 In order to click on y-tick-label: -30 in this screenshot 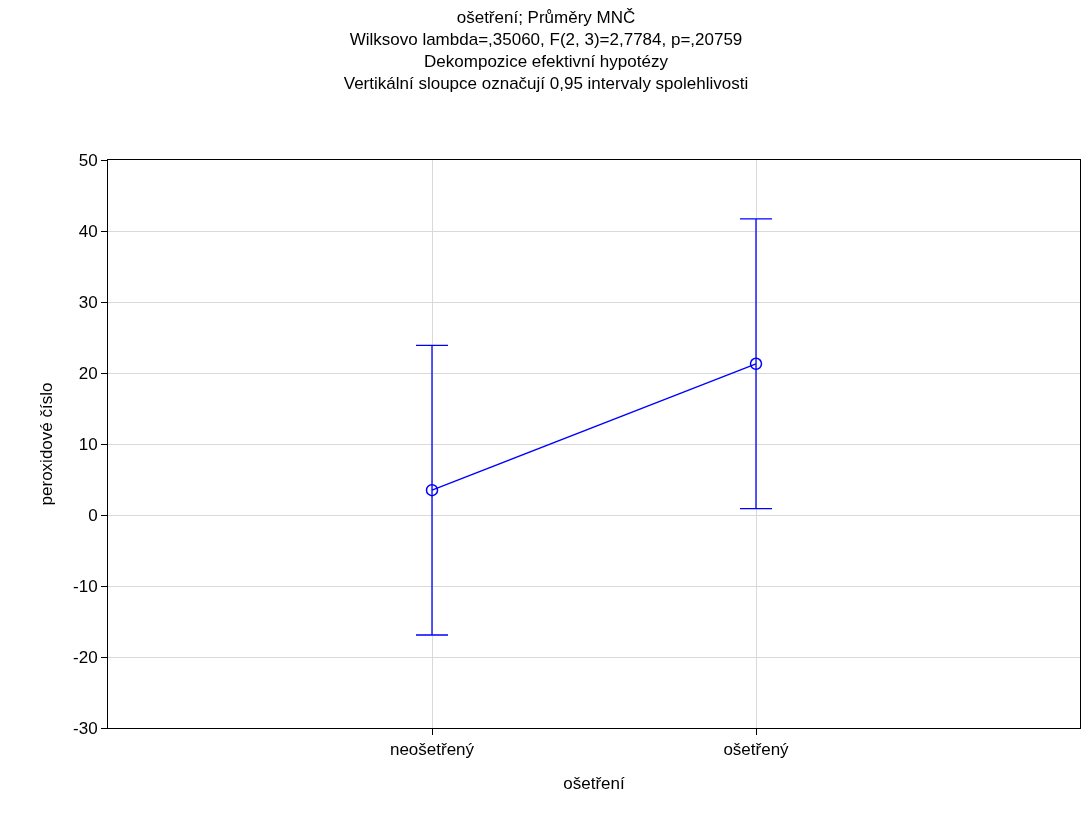, I will do `click(85, 728)`.